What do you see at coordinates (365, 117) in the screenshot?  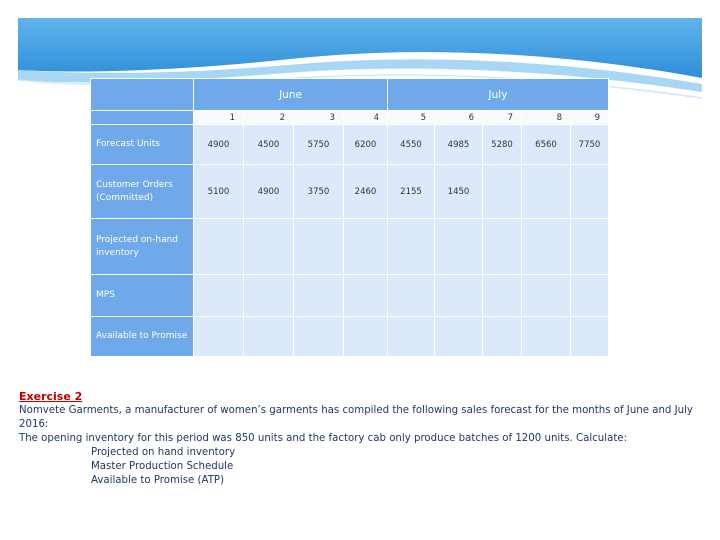 I see `period-cell: 4` at bounding box center [365, 117].